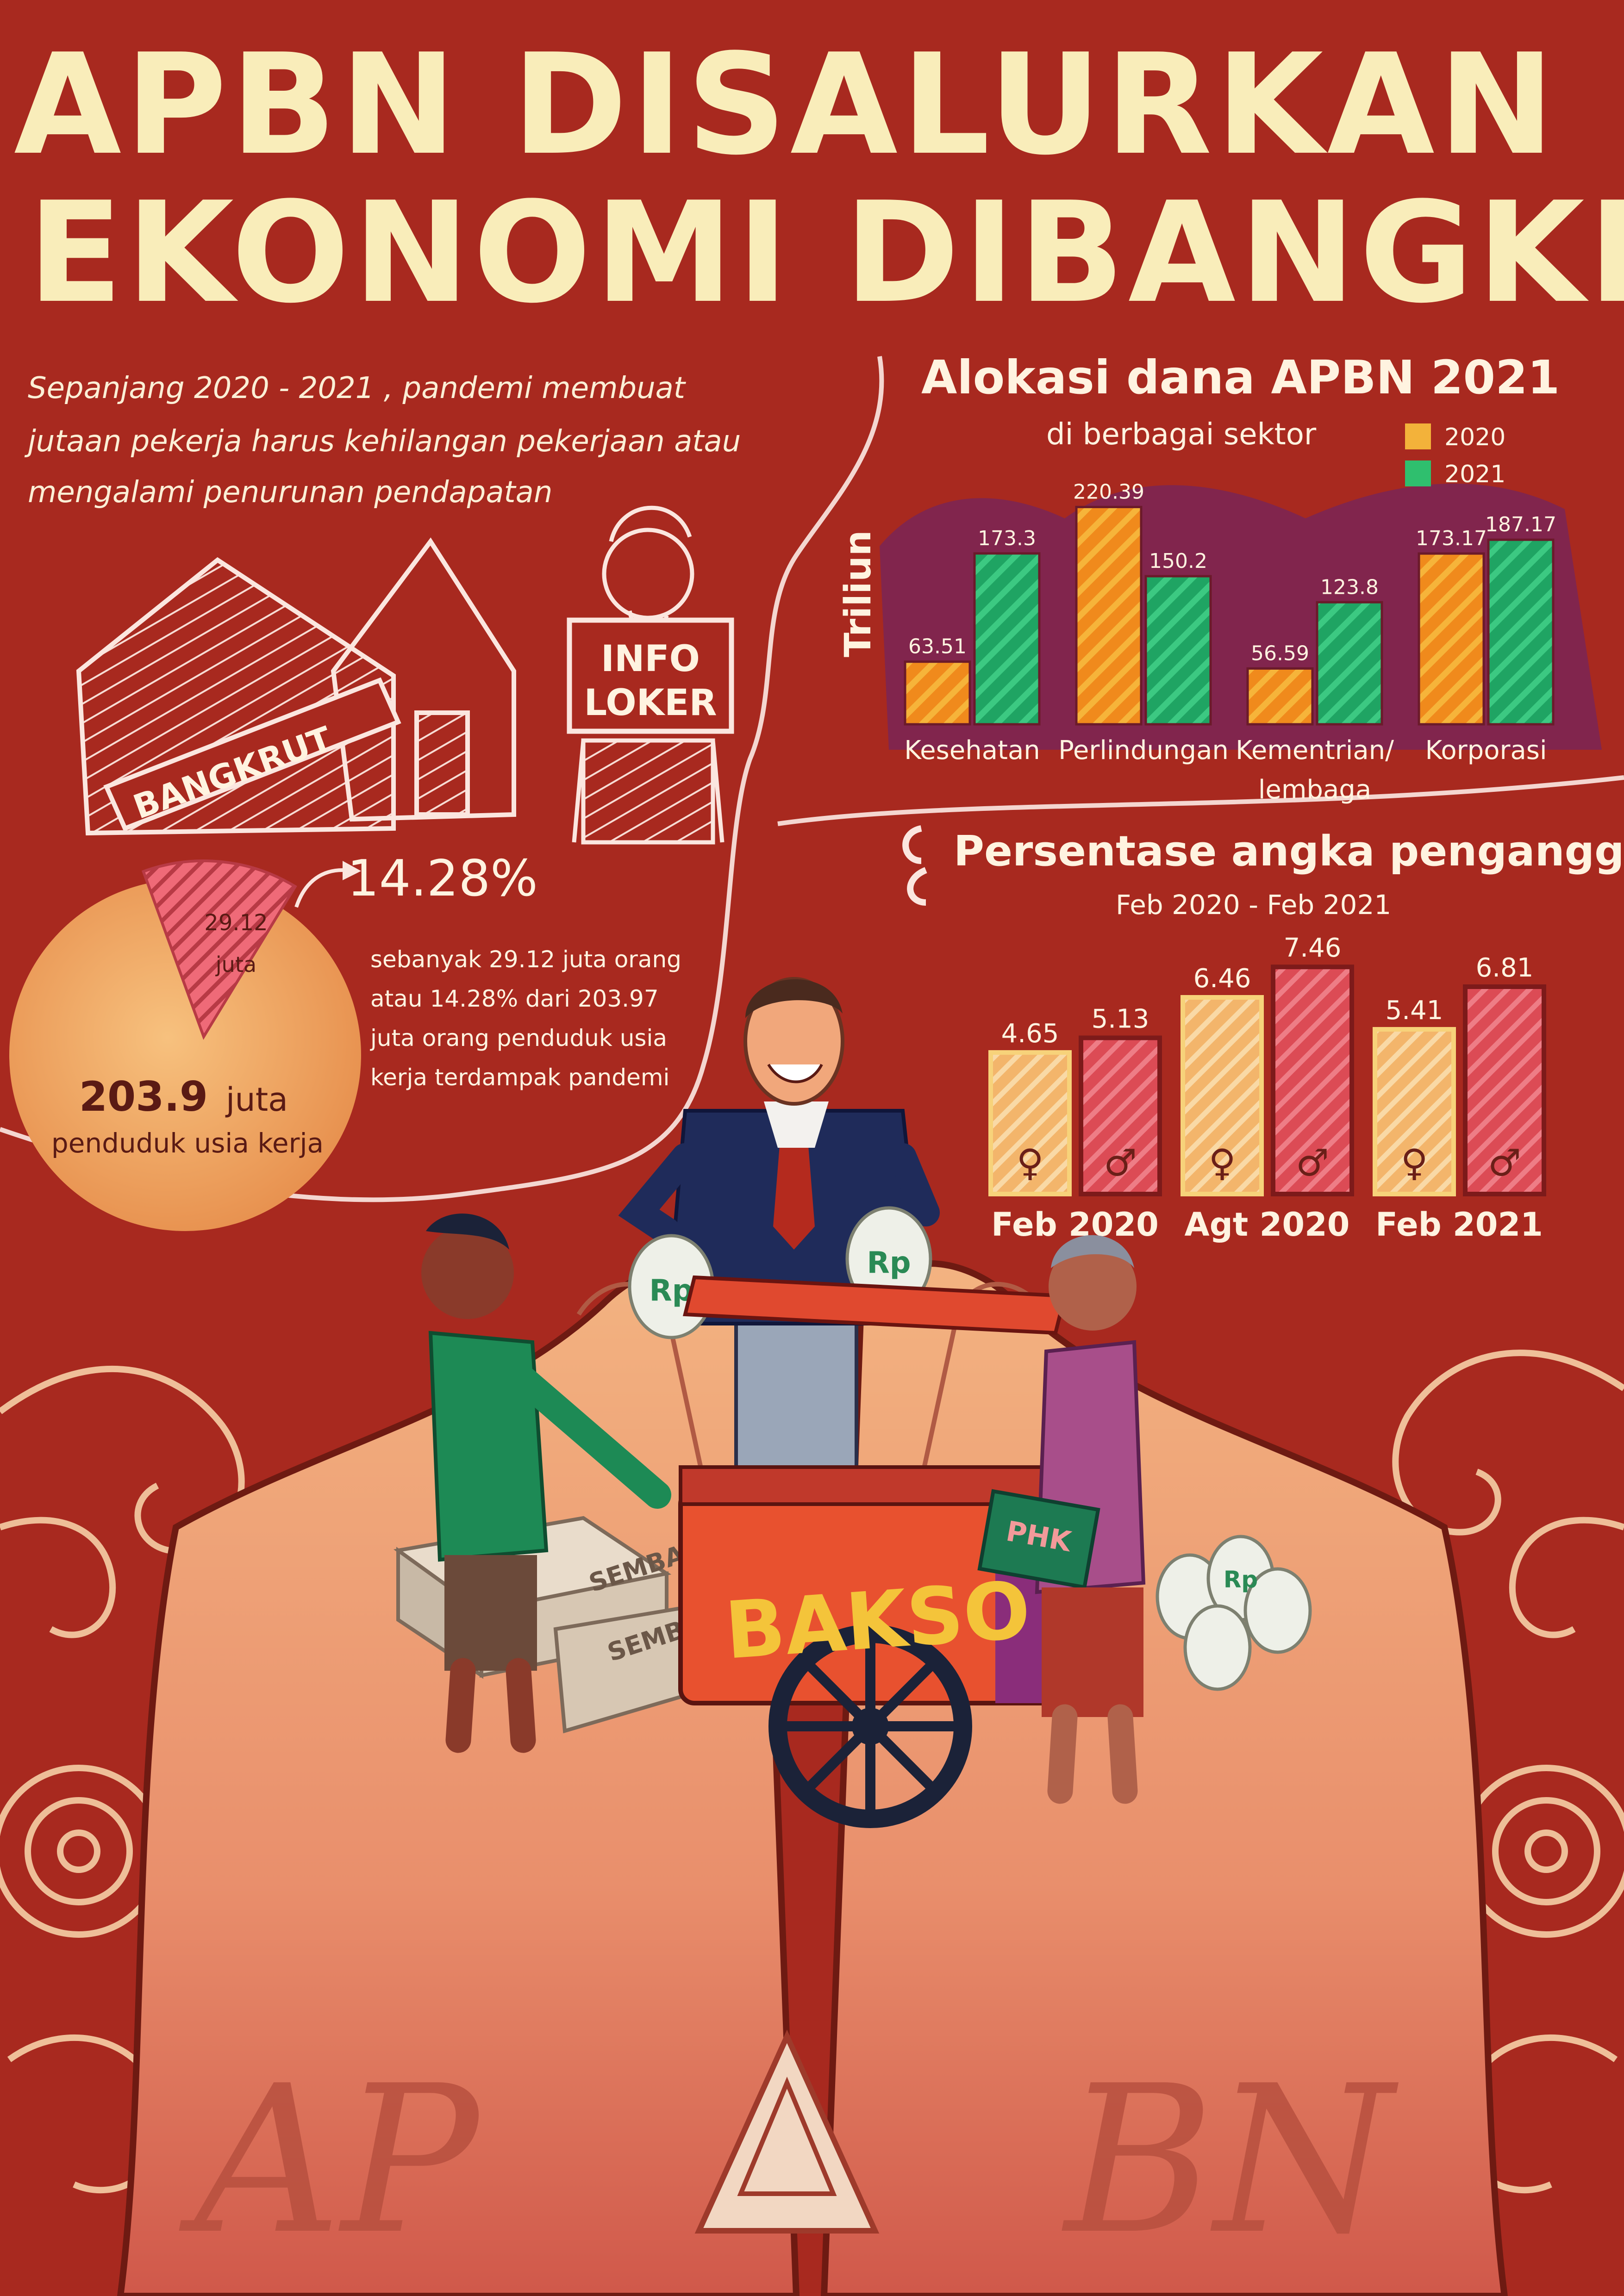 Image resolution: width=1624 pixels, height=2296 pixels. I want to click on alloc-category-1: Perlindungan, so click(1143, 750).